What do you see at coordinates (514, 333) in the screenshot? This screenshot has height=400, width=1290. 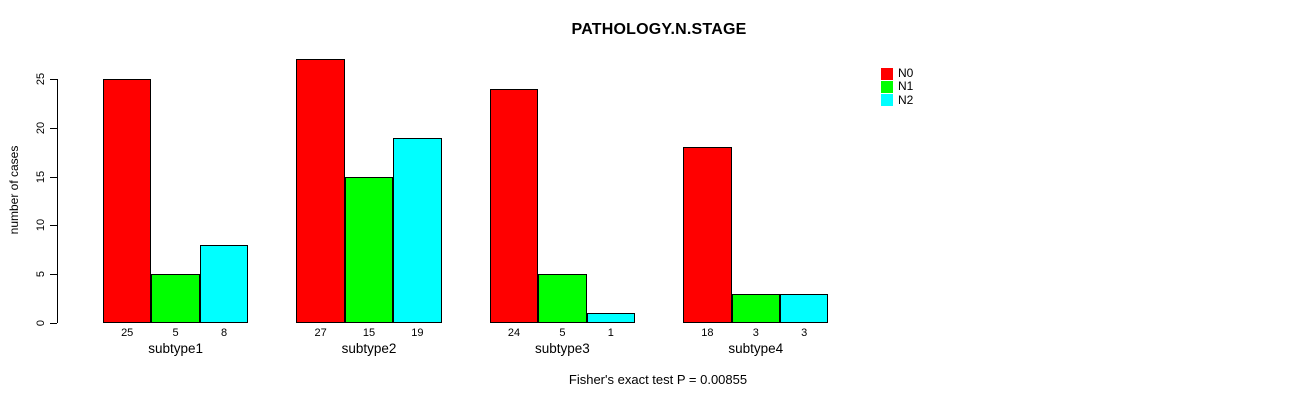 I see `bar-value-label: 24` at bounding box center [514, 333].